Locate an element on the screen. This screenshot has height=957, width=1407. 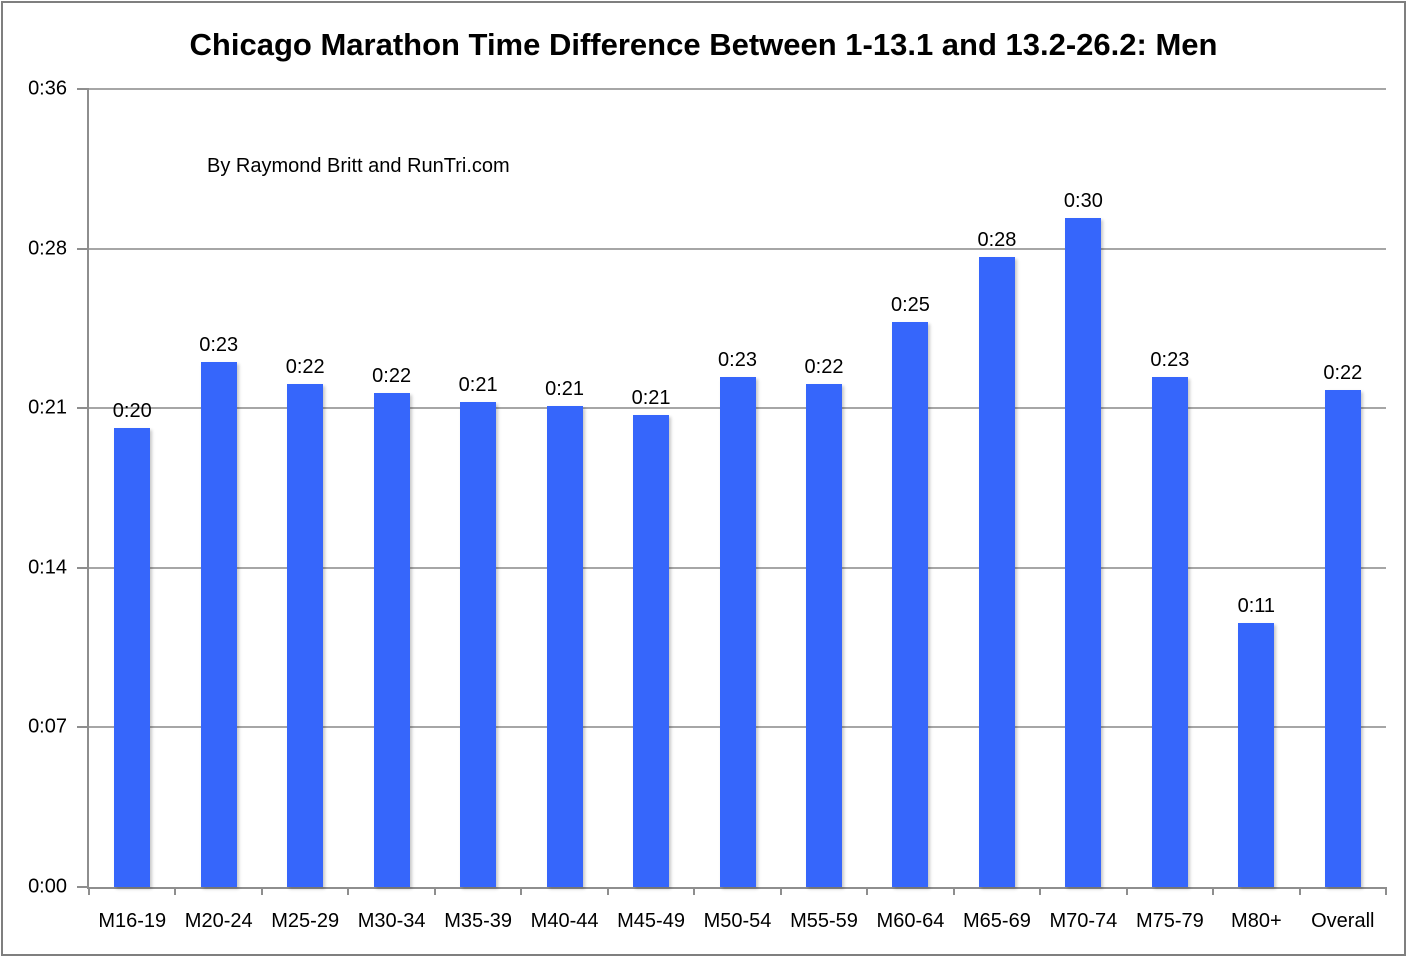
x-axis-category-label: M40-44 is located at coordinates (564, 921).